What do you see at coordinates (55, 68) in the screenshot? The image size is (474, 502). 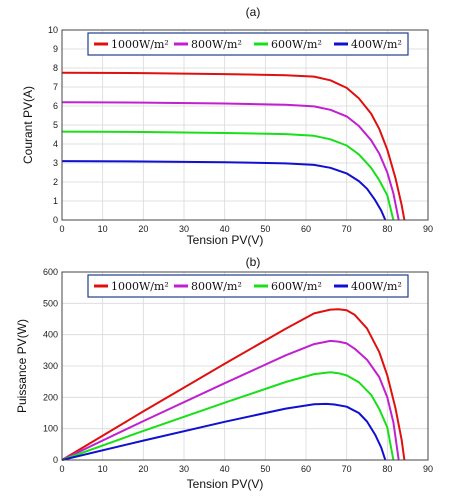 I see `y-tick-label: 8` at bounding box center [55, 68].